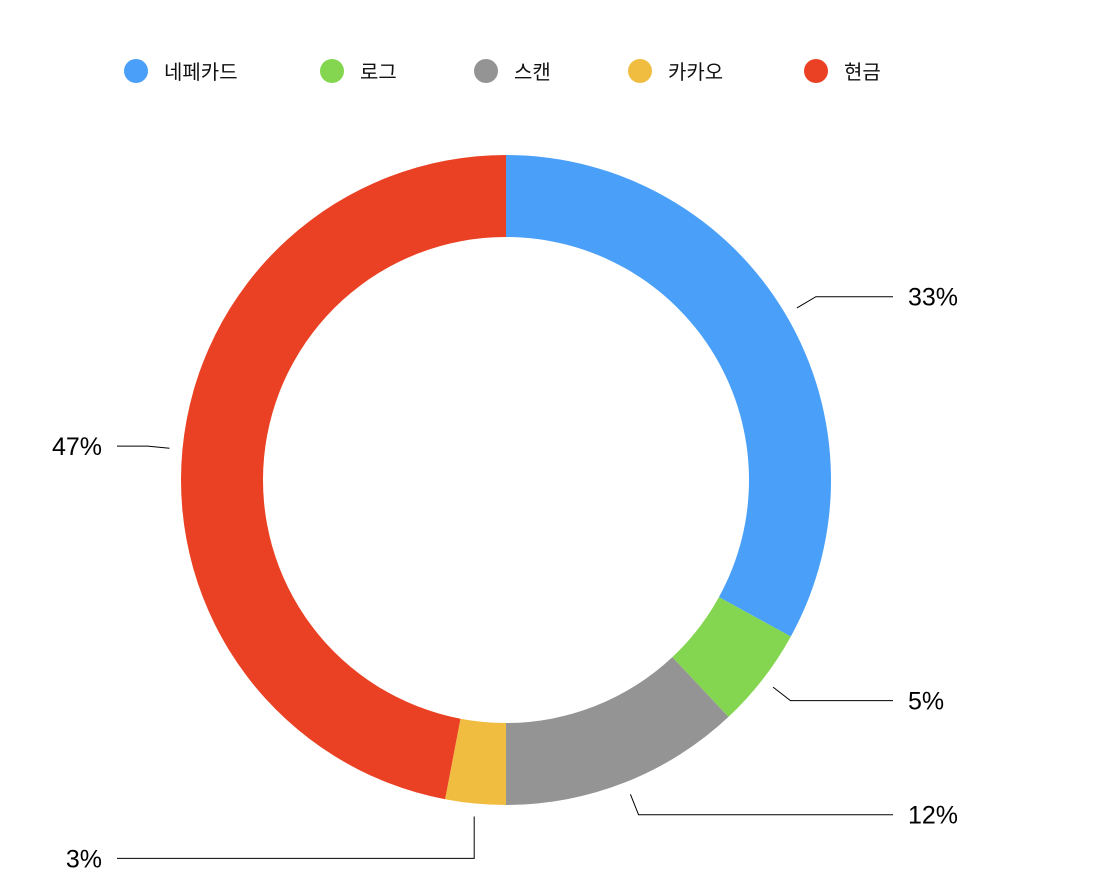  I want to click on legend-label: 로그, so click(378, 72).